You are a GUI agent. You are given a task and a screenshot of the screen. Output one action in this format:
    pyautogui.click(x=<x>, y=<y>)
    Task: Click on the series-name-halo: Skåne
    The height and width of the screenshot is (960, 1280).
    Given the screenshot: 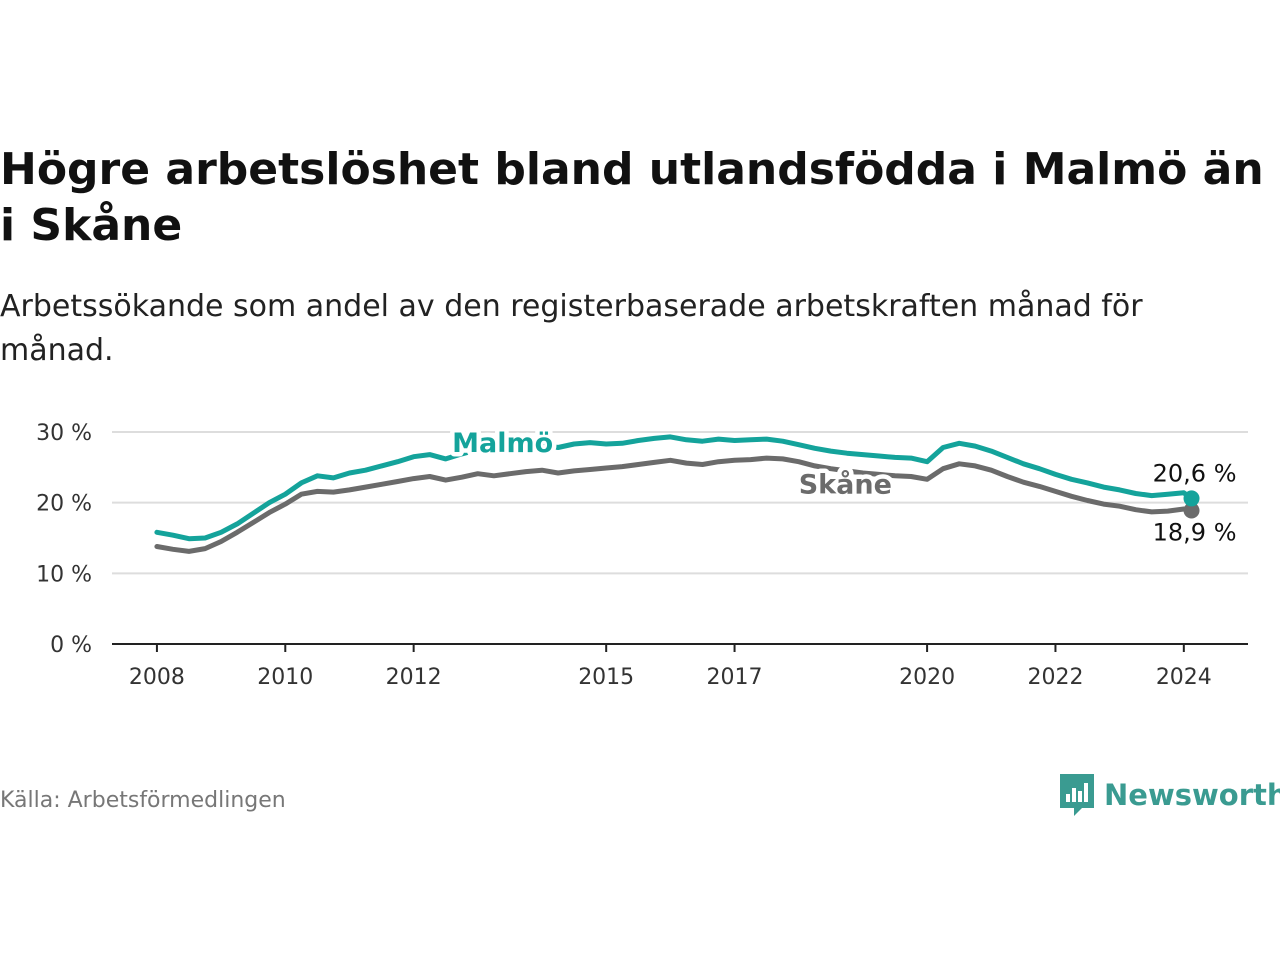 What is the action you would take?
    pyautogui.click(x=845, y=484)
    